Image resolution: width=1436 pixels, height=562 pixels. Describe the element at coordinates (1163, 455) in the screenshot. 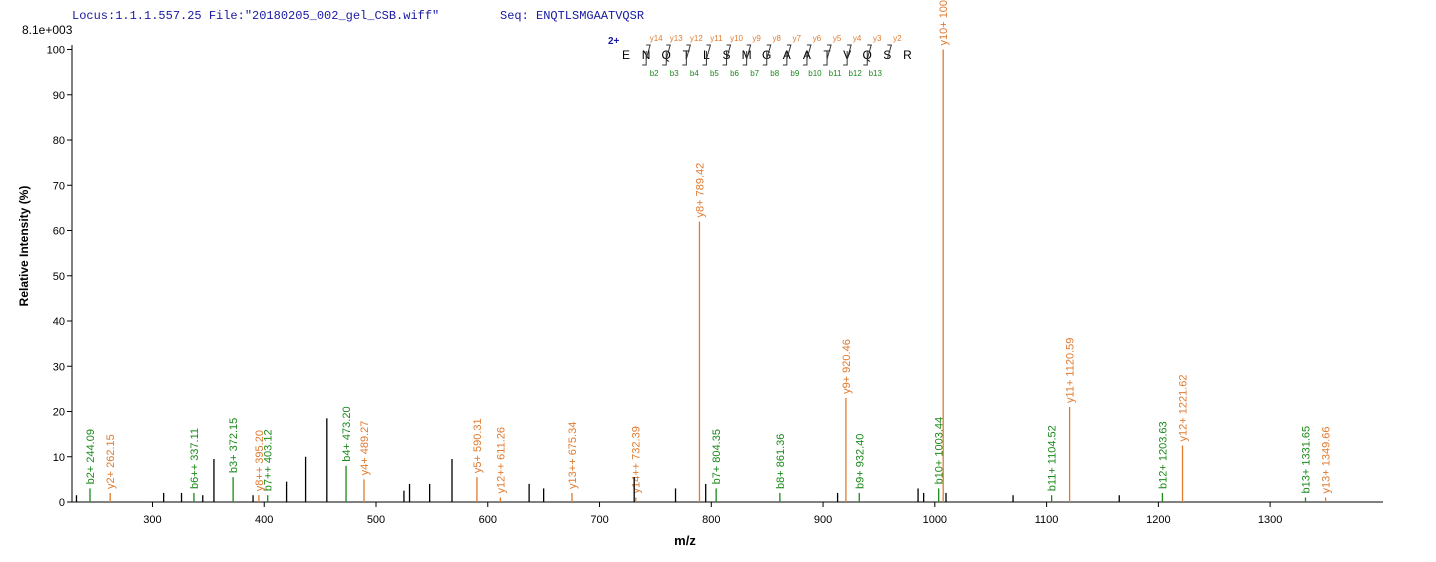

I see `peak-label: b12+ 1203.63` at that location.